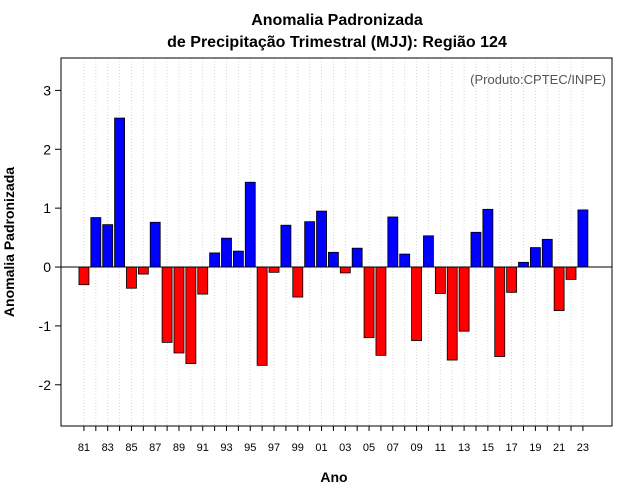  Describe the element at coordinates (369, 448) in the screenshot. I see `x-tick-label: 05` at that location.